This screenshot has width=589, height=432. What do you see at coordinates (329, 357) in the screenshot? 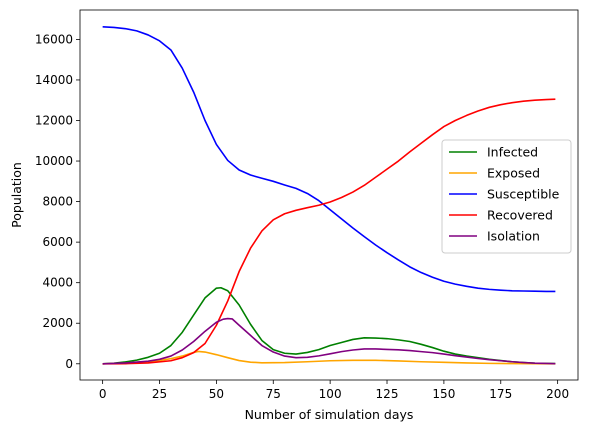
I see `series-line-exposed` at bounding box center [329, 357].